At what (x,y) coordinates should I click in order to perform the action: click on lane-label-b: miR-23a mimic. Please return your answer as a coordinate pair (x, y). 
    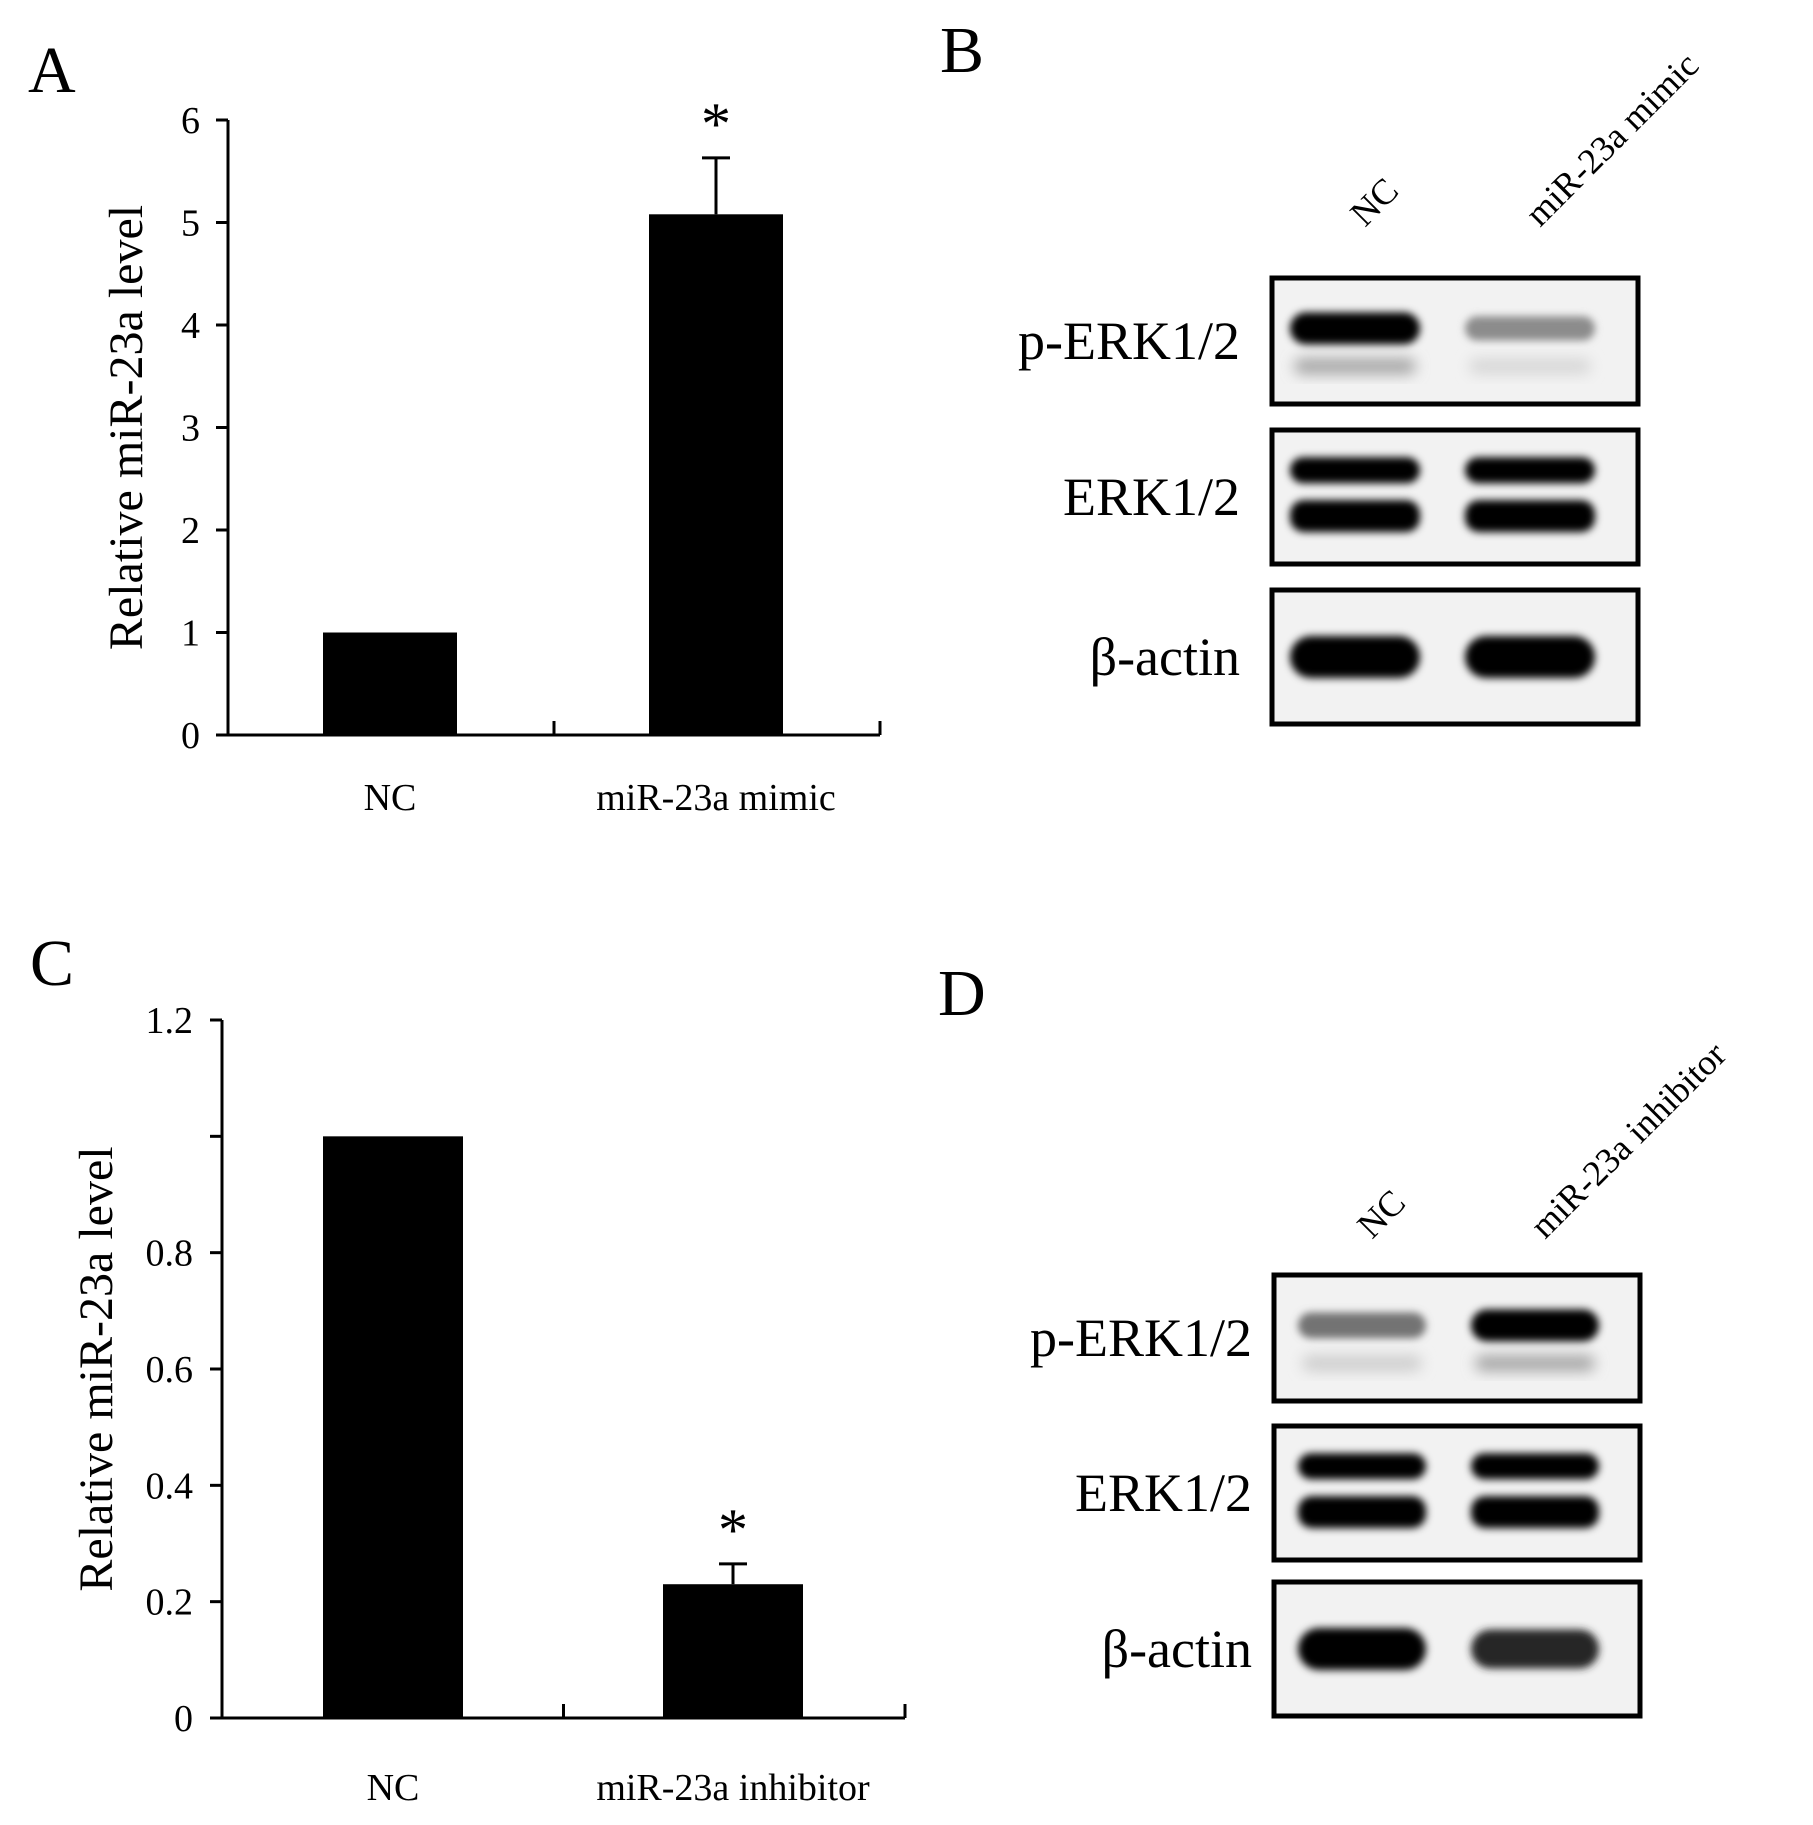
    Looking at the image, I should click on (1611, 139).